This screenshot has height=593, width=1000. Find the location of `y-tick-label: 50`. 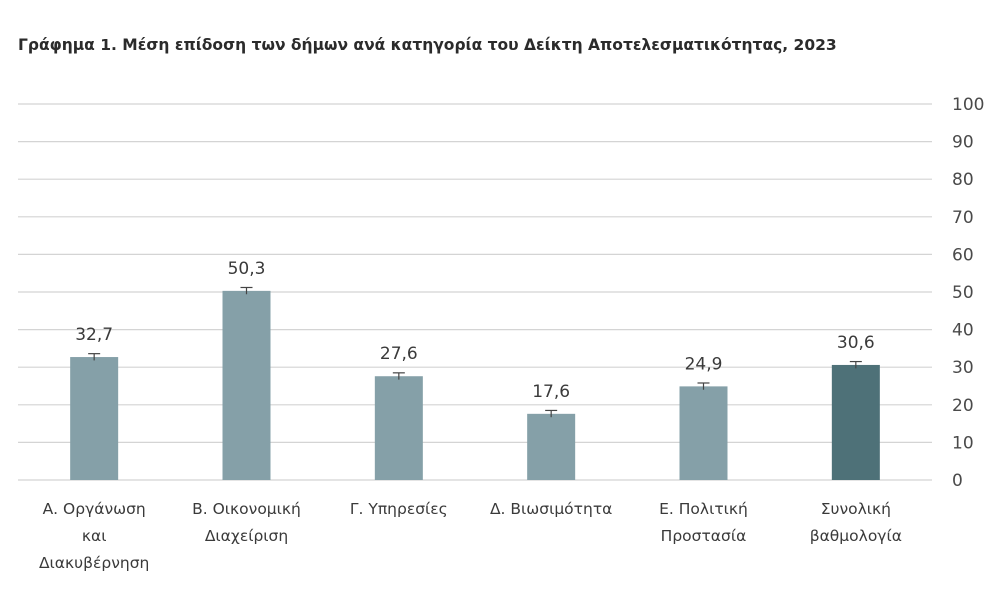

y-tick-label: 50 is located at coordinates (963, 293).